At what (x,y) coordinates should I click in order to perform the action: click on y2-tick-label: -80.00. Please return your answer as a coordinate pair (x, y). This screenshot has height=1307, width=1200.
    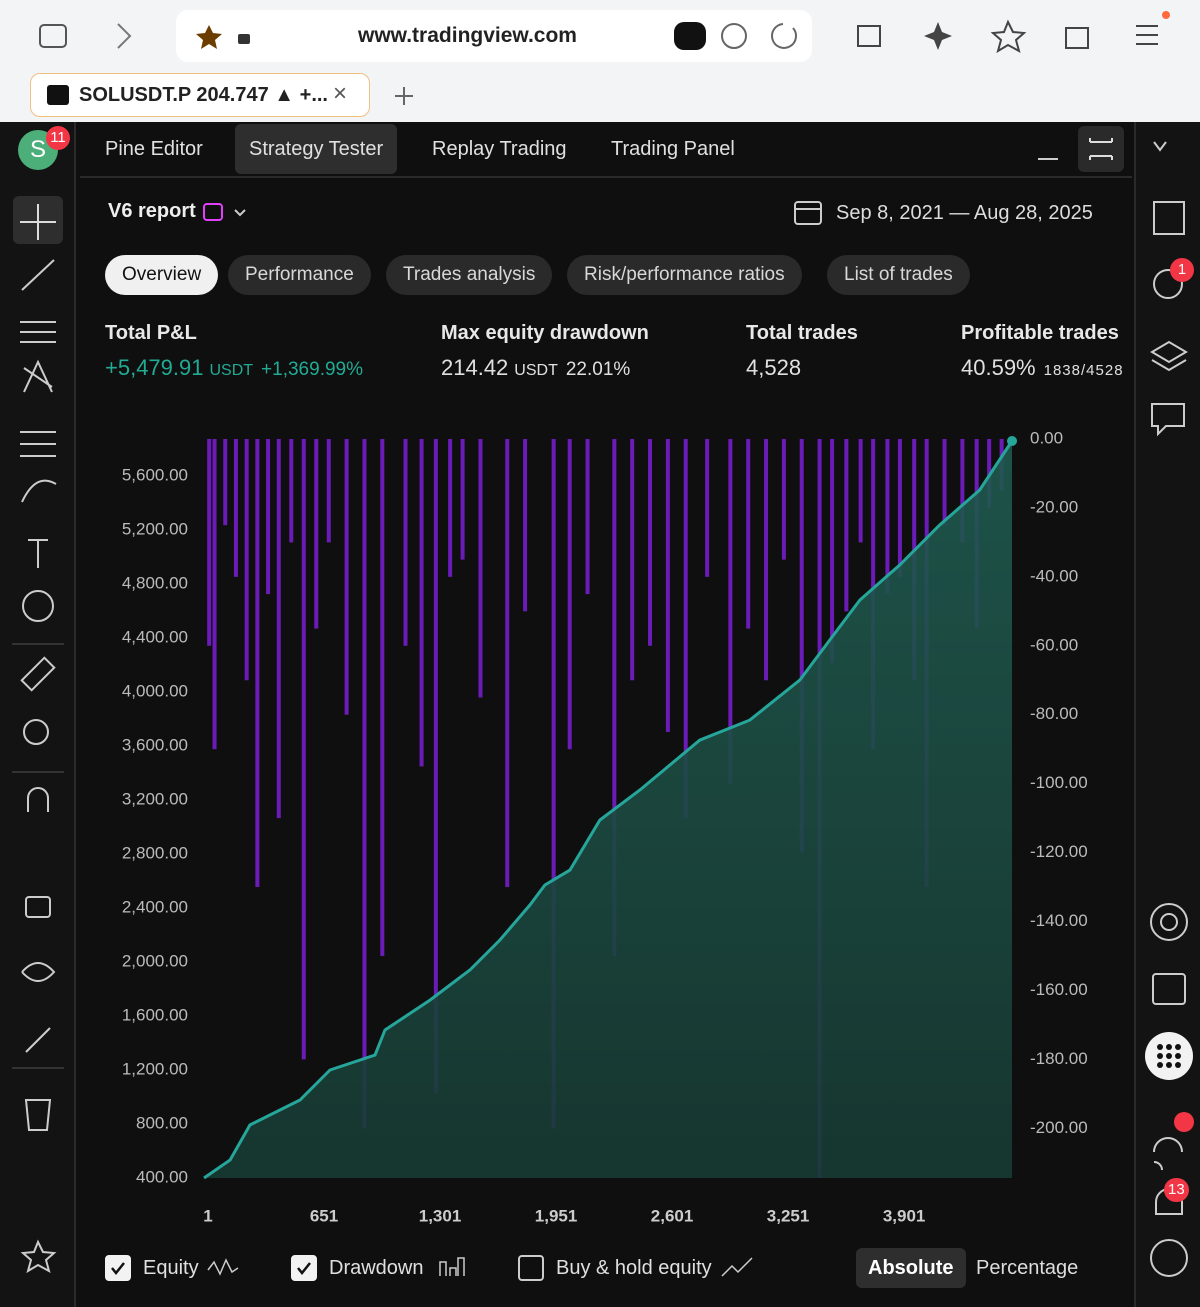
    Looking at the image, I should click on (1054, 713).